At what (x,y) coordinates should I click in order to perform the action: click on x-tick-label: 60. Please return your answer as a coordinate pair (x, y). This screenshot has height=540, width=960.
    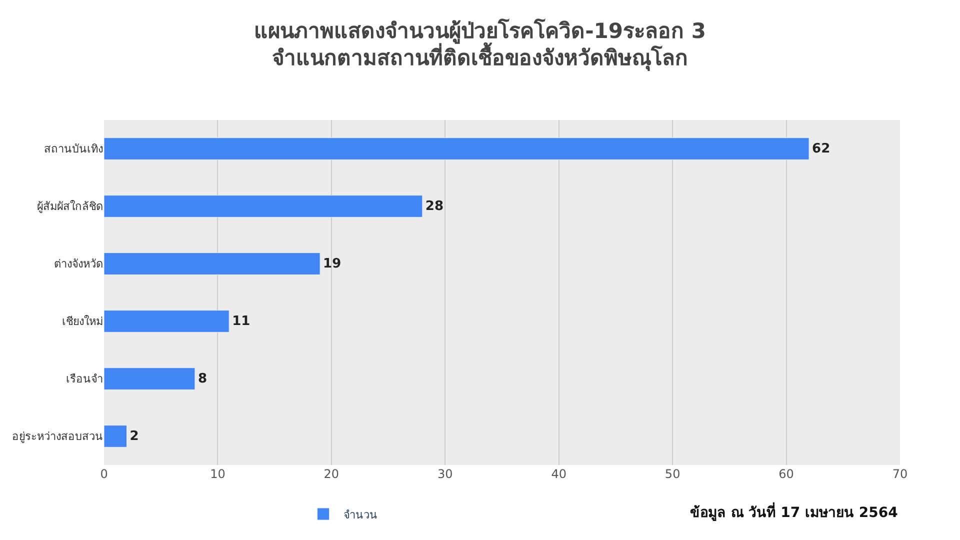
    Looking at the image, I should click on (786, 474).